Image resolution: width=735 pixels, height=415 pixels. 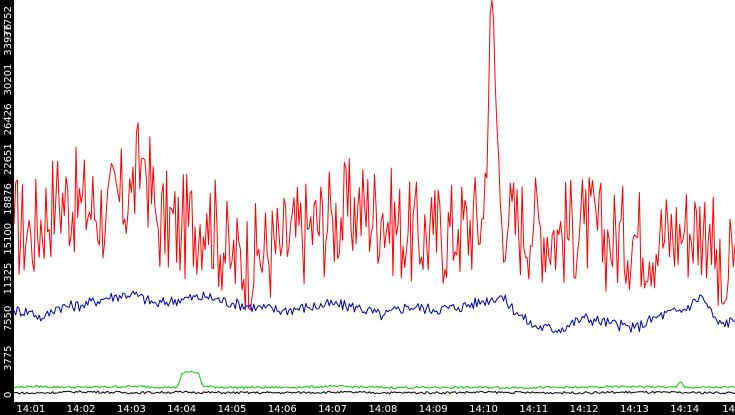 I want to click on series-3-line, so click(x=374, y=380).